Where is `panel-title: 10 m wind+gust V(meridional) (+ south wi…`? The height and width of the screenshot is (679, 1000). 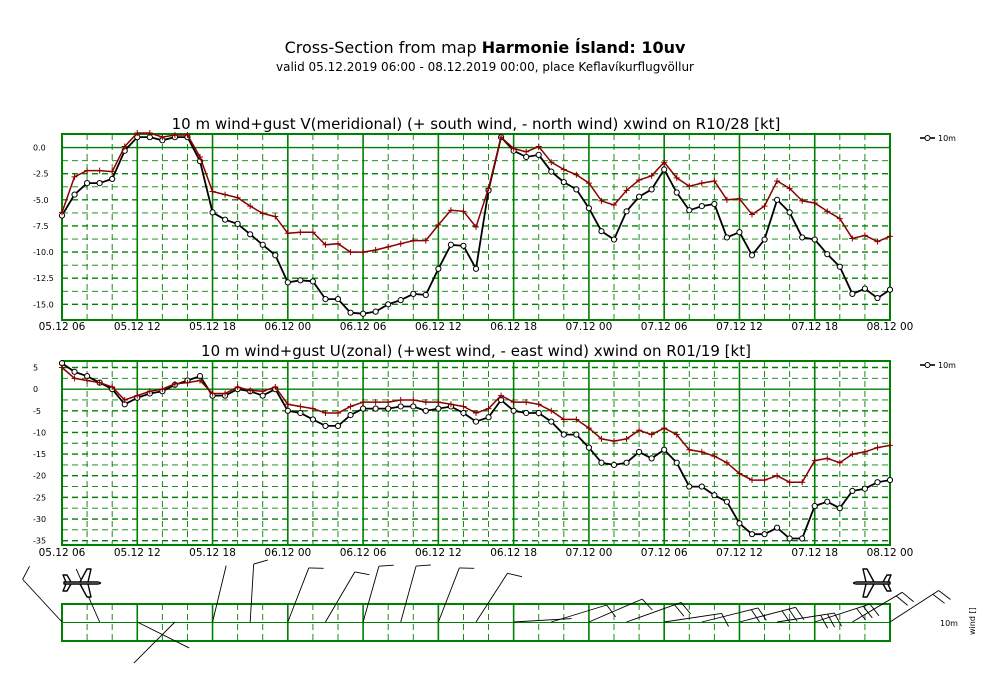 panel-title: 10 m wind+gust V(meridional) (+ south wi… is located at coordinates (476, 124).